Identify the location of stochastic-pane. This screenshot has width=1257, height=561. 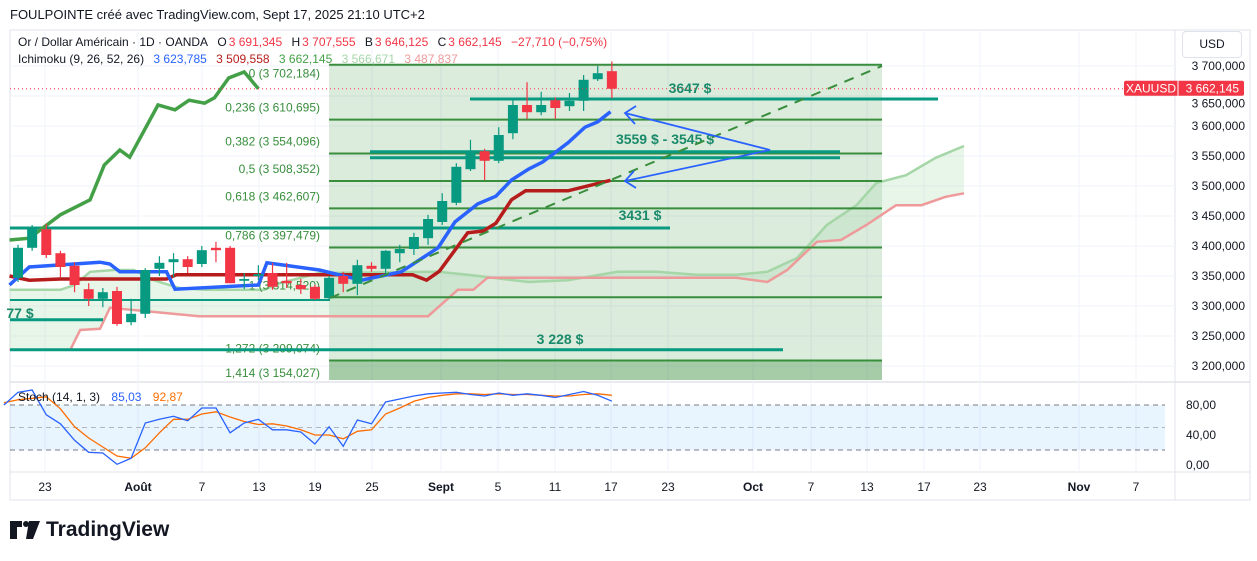
(584, 427).